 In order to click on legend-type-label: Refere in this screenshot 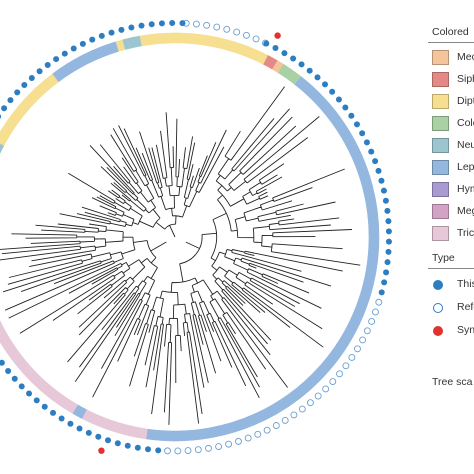, I will do `click(465, 307)`.